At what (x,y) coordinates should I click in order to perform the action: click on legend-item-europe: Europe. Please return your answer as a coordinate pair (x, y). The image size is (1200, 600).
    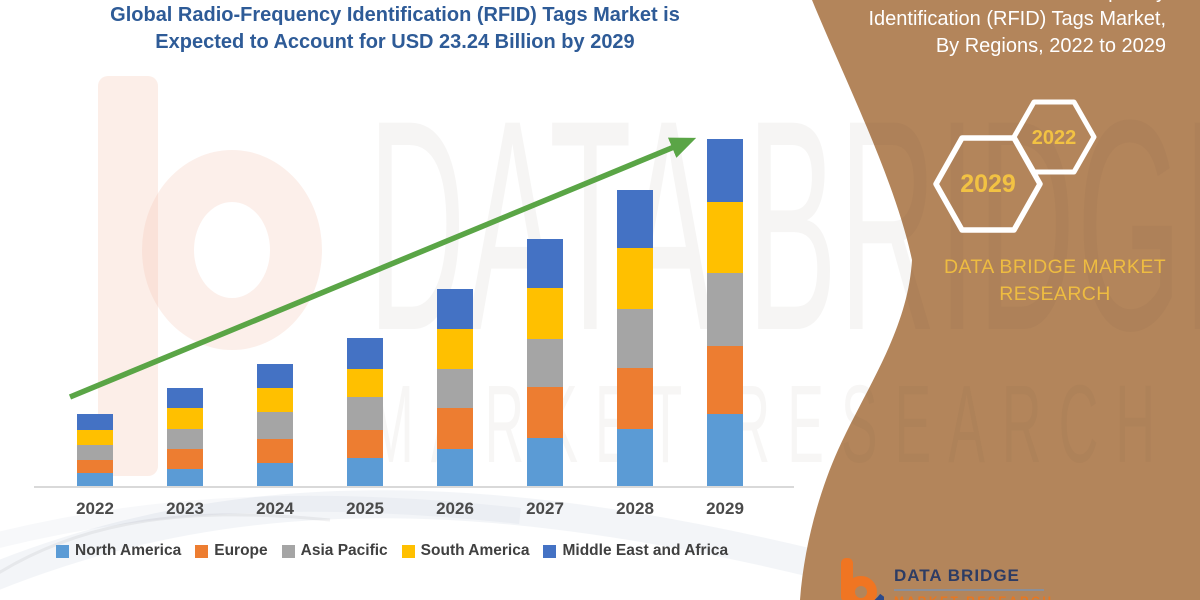
    Looking at the image, I should click on (231, 551).